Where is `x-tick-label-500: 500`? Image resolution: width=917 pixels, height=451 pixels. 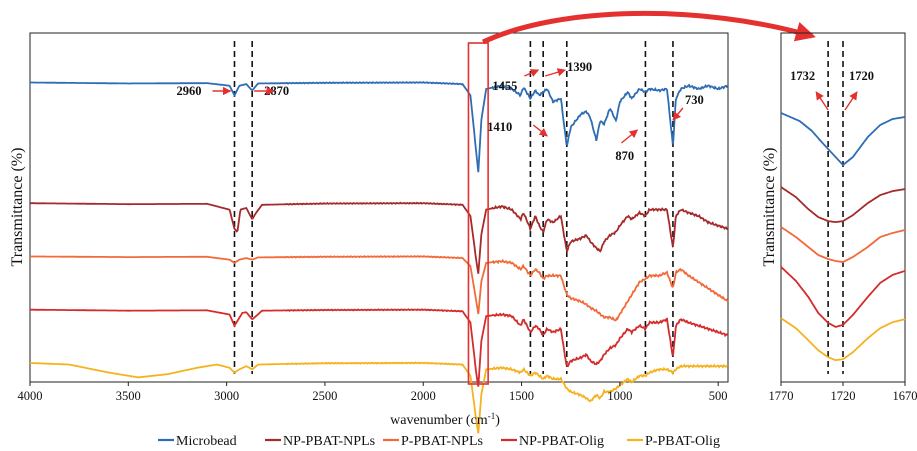
x-tick-label-500: 500 is located at coordinates (718, 396).